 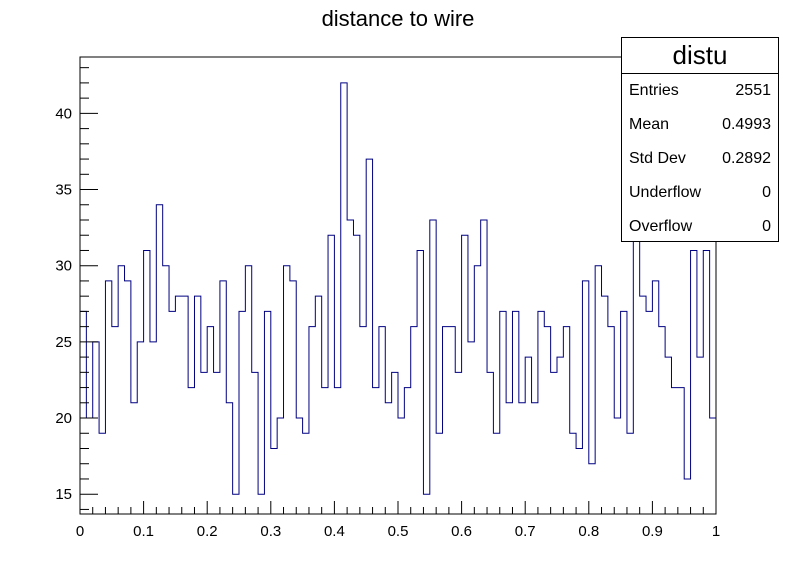 I want to click on y-tick-label: 15, so click(x=63, y=494).